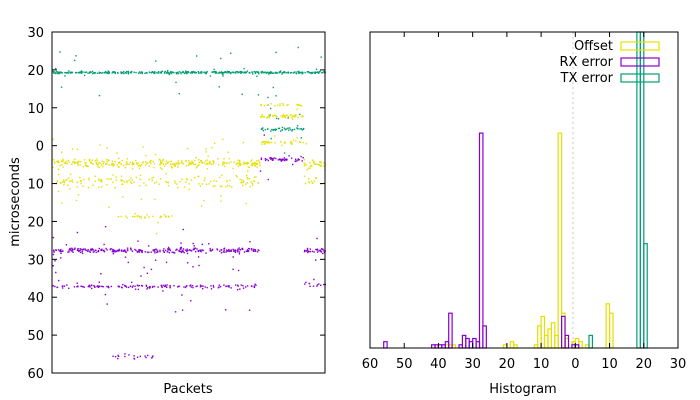 The height and width of the screenshot is (400, 700). What do you see at coordinates (385, 345) in the screenshot?
I see `histogram-bar` at bounding box center [385, 345].